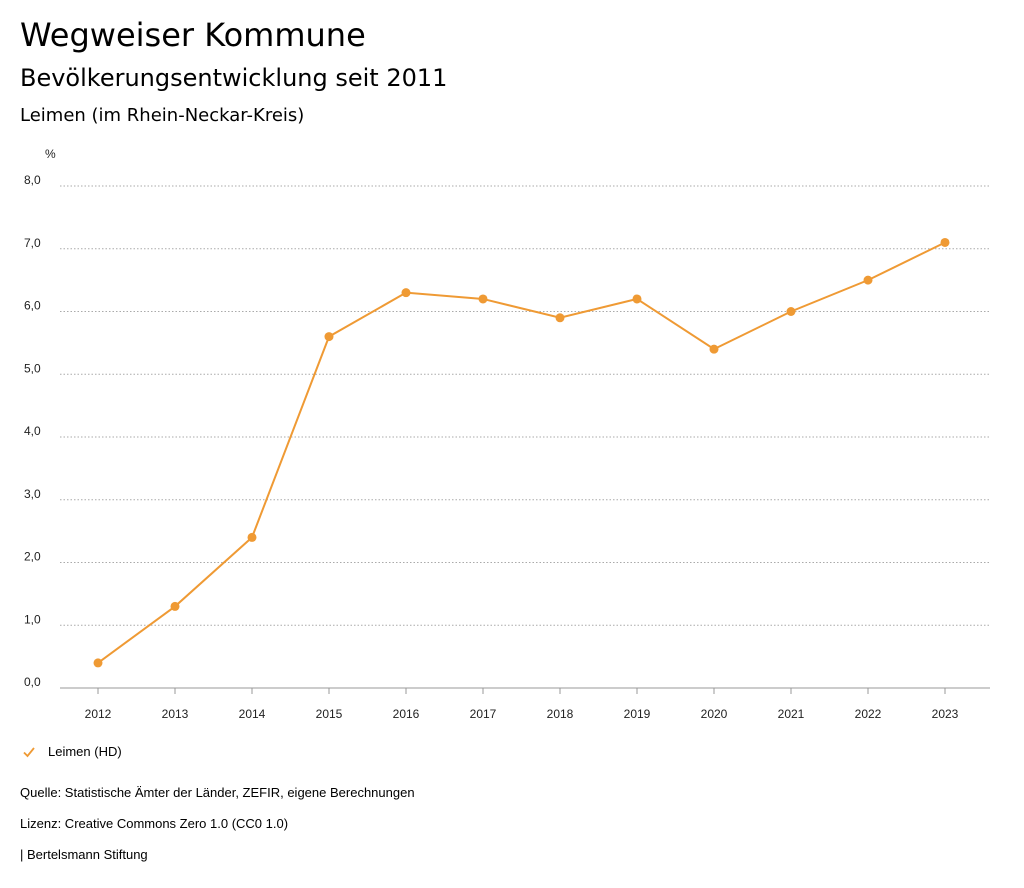  I want to click on region-label: Leimen (im Rhein-Neckar-Kreis), so click(162, 115).